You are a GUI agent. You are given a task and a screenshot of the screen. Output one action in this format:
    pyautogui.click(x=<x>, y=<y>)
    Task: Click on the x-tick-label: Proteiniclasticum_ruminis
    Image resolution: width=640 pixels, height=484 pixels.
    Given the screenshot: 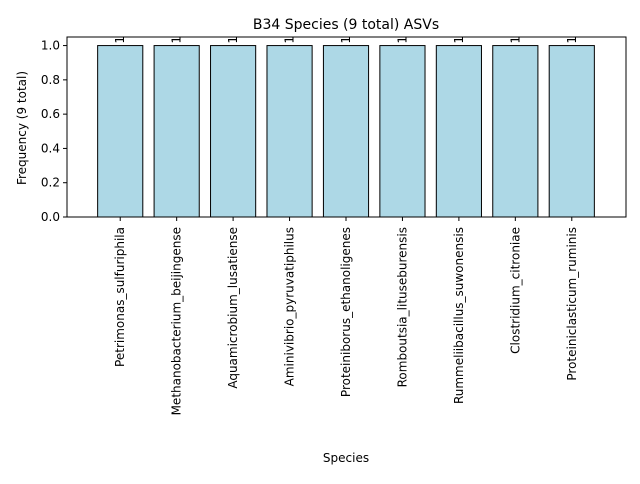 What is the action you would take?
    pyautogui.click(x=572, y=304)
    